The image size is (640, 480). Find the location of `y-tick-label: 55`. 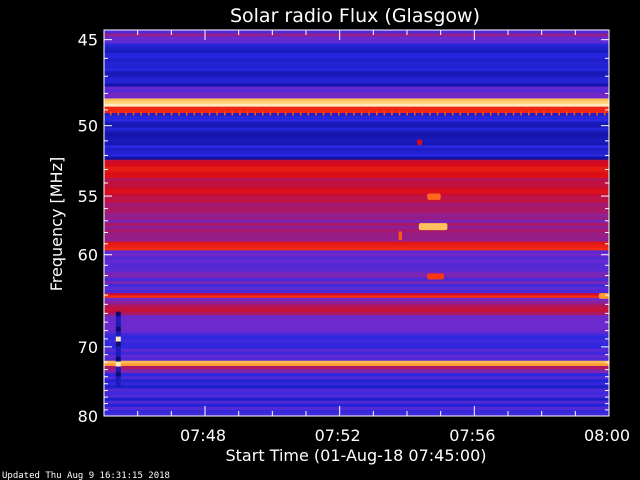

y-tick-label: 55 is located at coordinates (88, 196).